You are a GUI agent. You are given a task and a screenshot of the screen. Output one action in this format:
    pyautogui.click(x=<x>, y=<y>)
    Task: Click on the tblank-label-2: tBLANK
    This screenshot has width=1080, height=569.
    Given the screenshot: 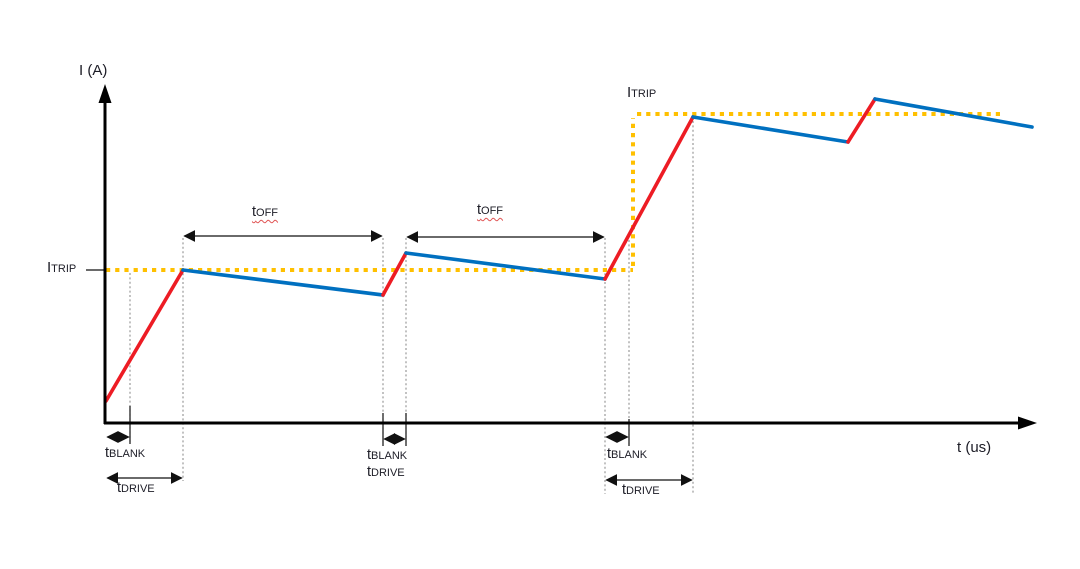 What is the action you would take?
    pyautogui.click(x=387, y=455)
    